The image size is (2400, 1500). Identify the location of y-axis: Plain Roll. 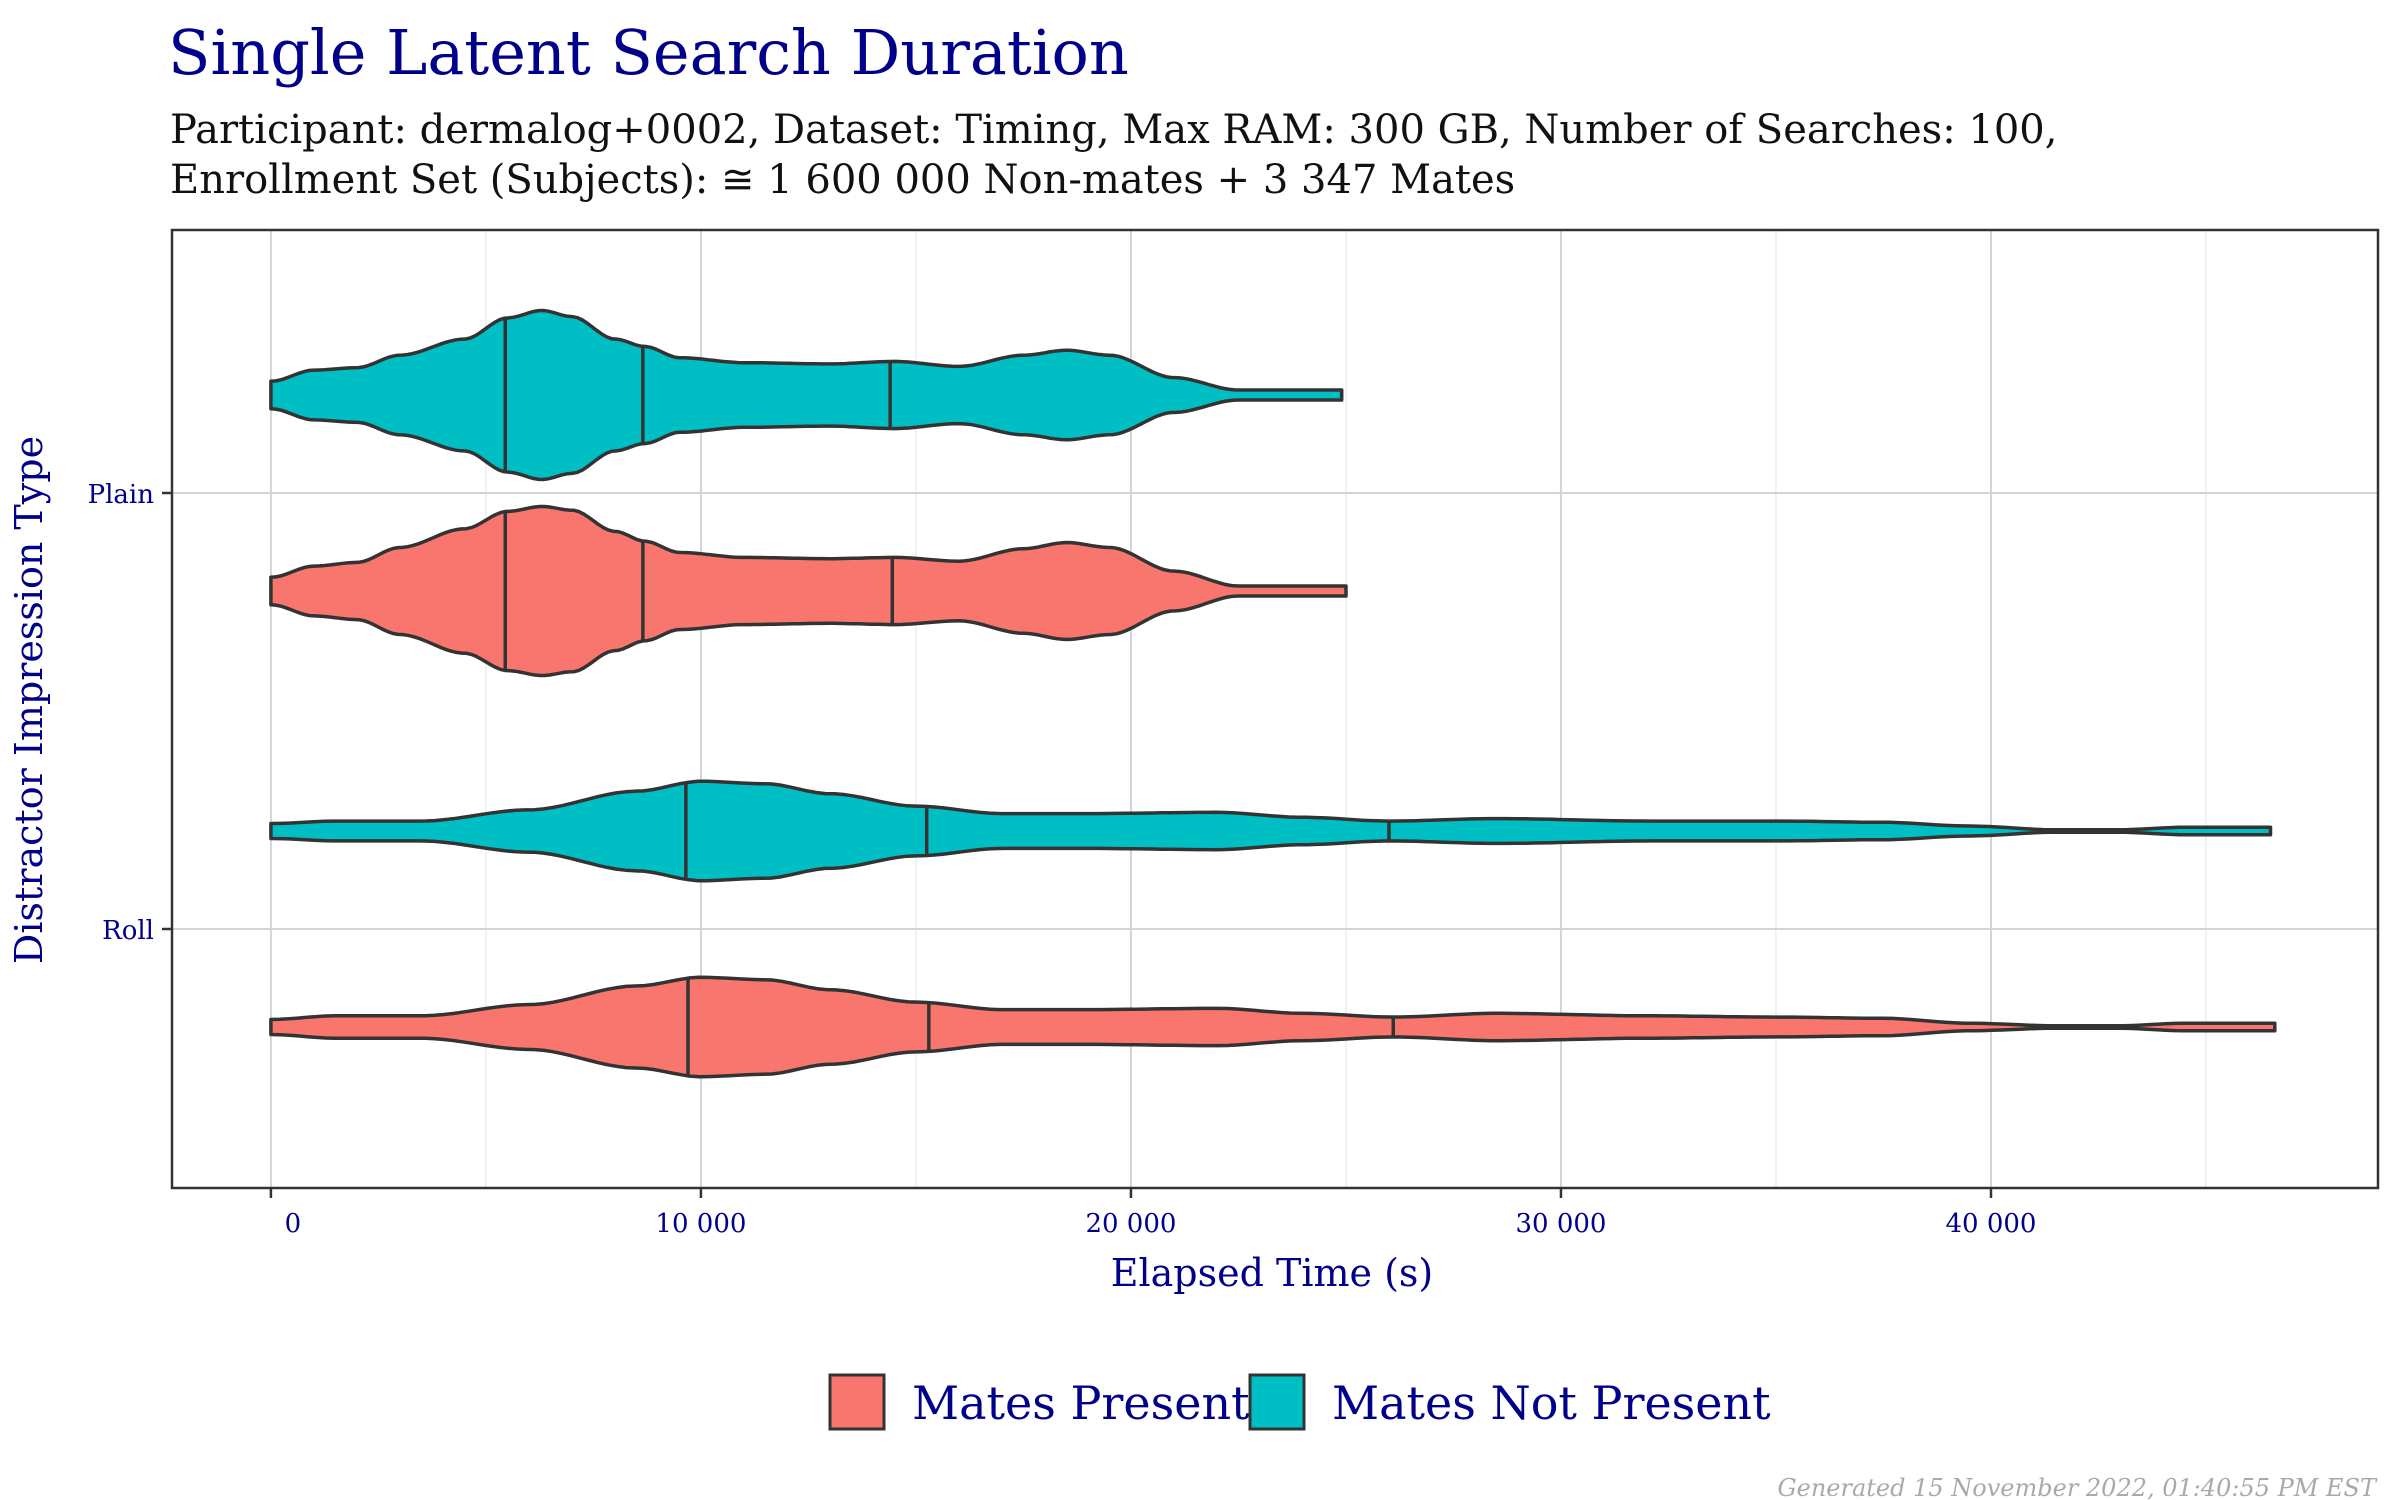
(130, 713).